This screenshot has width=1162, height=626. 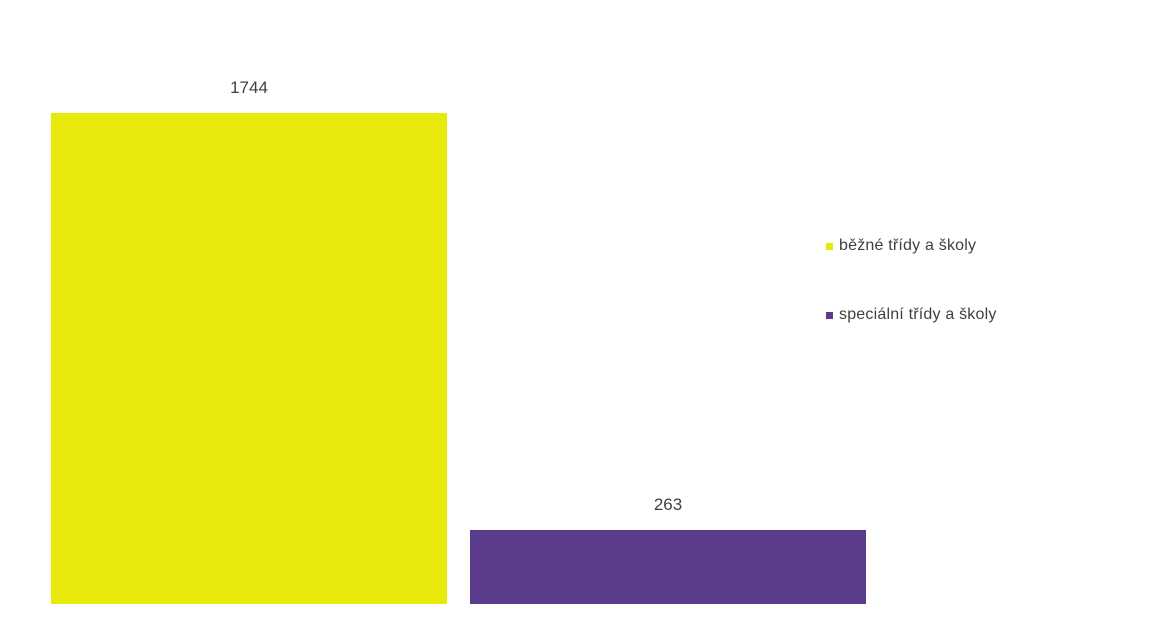 I want to click on legend-item-special: speciální třídy a školy, so click(x=911, y=315).